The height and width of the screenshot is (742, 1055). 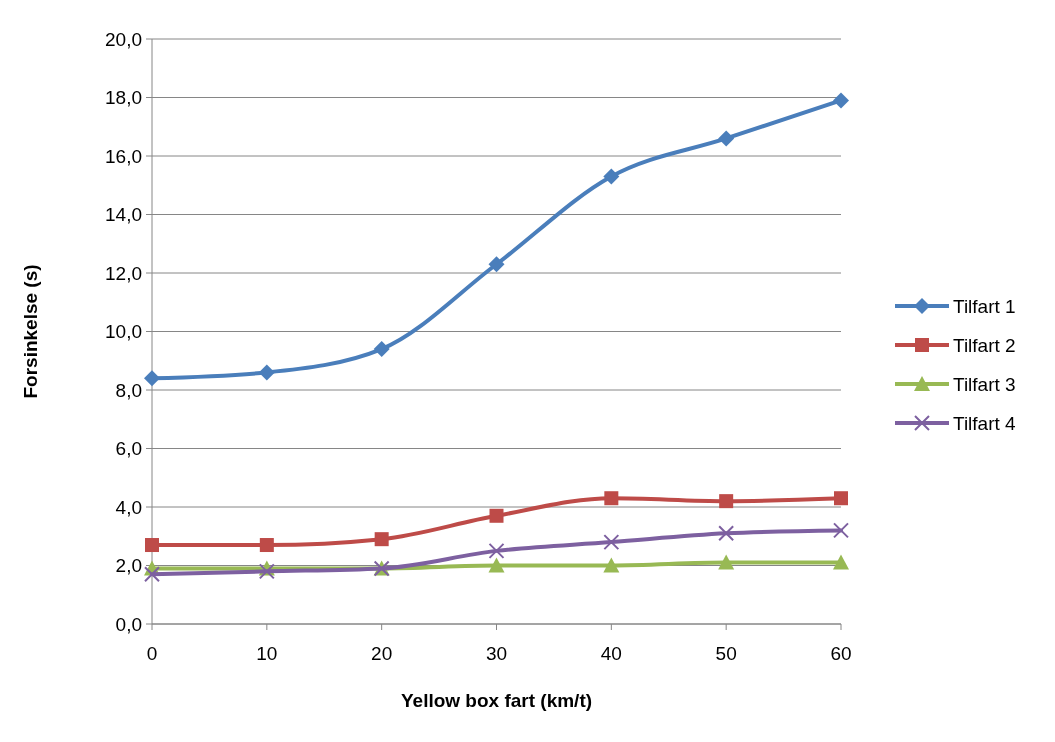 I want to click on x-tick-label: 30, so click(x=496, y=653).